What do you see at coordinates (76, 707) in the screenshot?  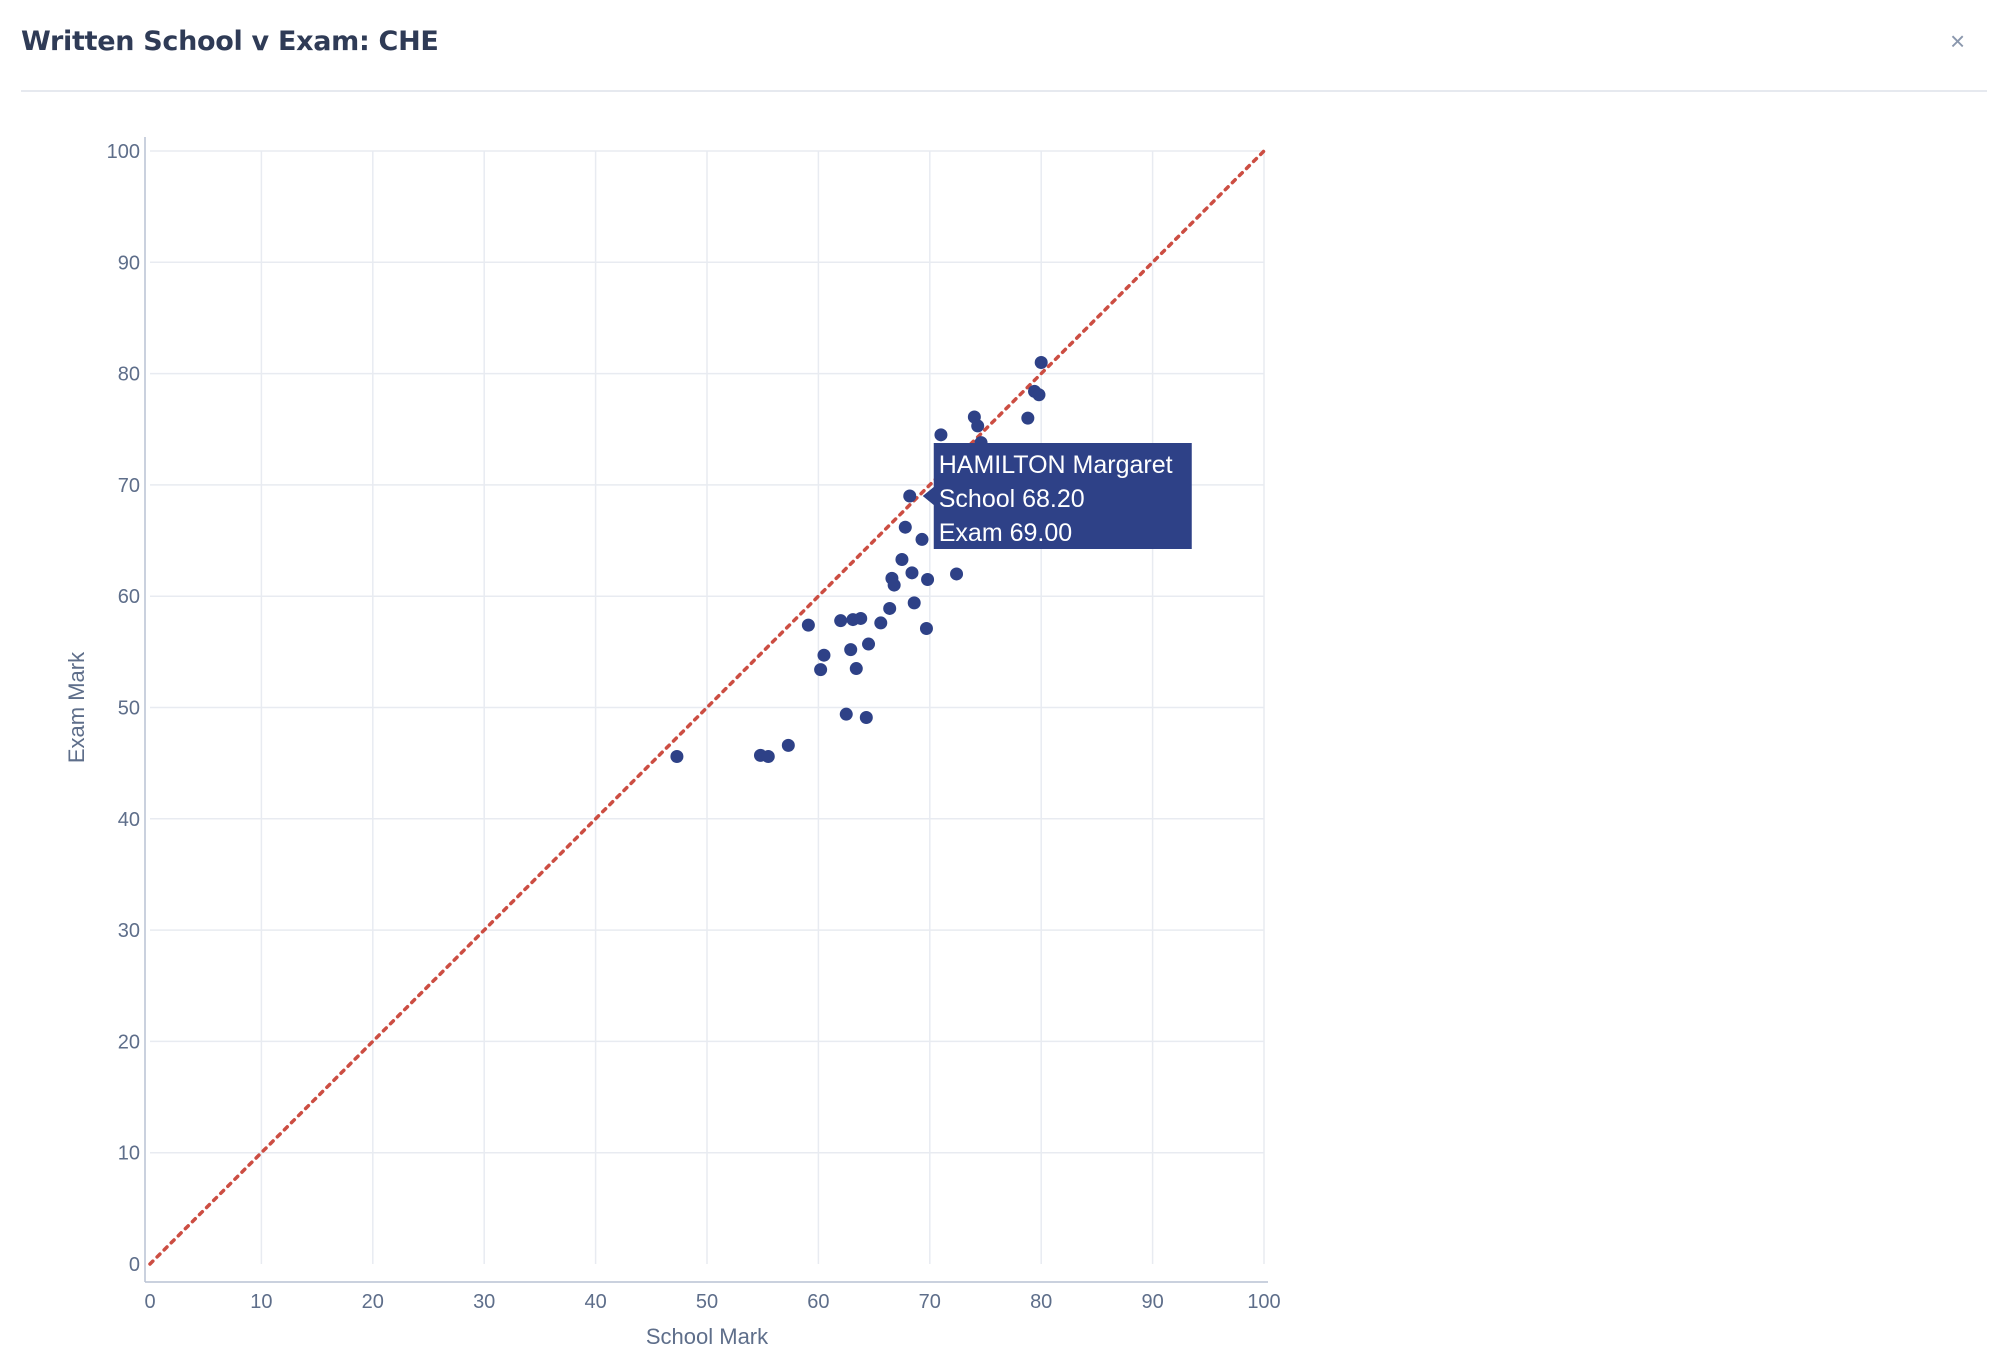 I see `y-axis-title: Exam Mark` at bounding box center [76, 707].